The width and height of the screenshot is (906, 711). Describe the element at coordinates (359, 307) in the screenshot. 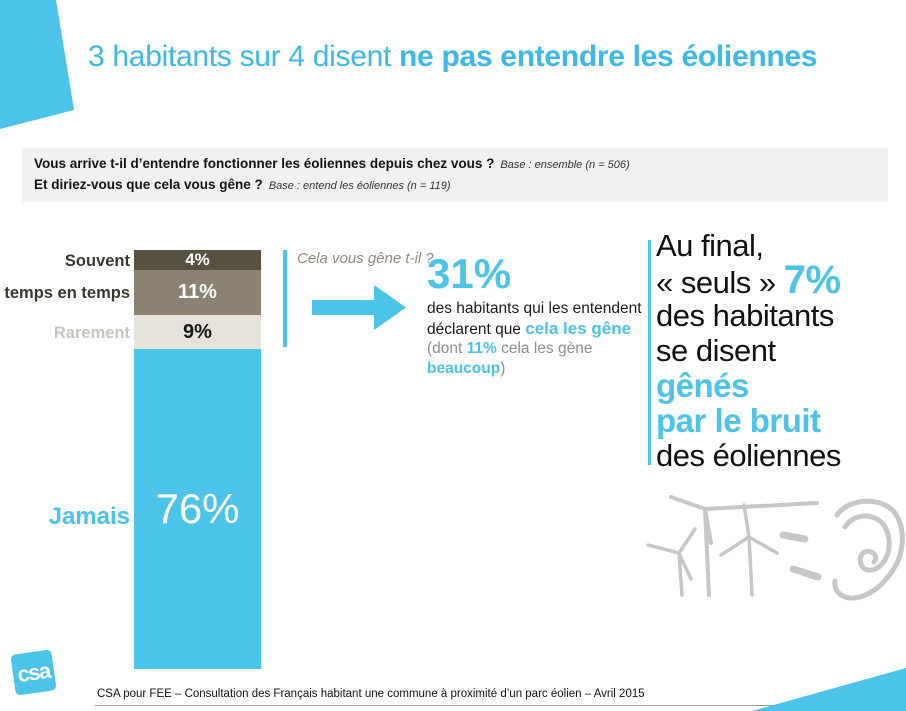

I see `right-arrow-icon` at that location.